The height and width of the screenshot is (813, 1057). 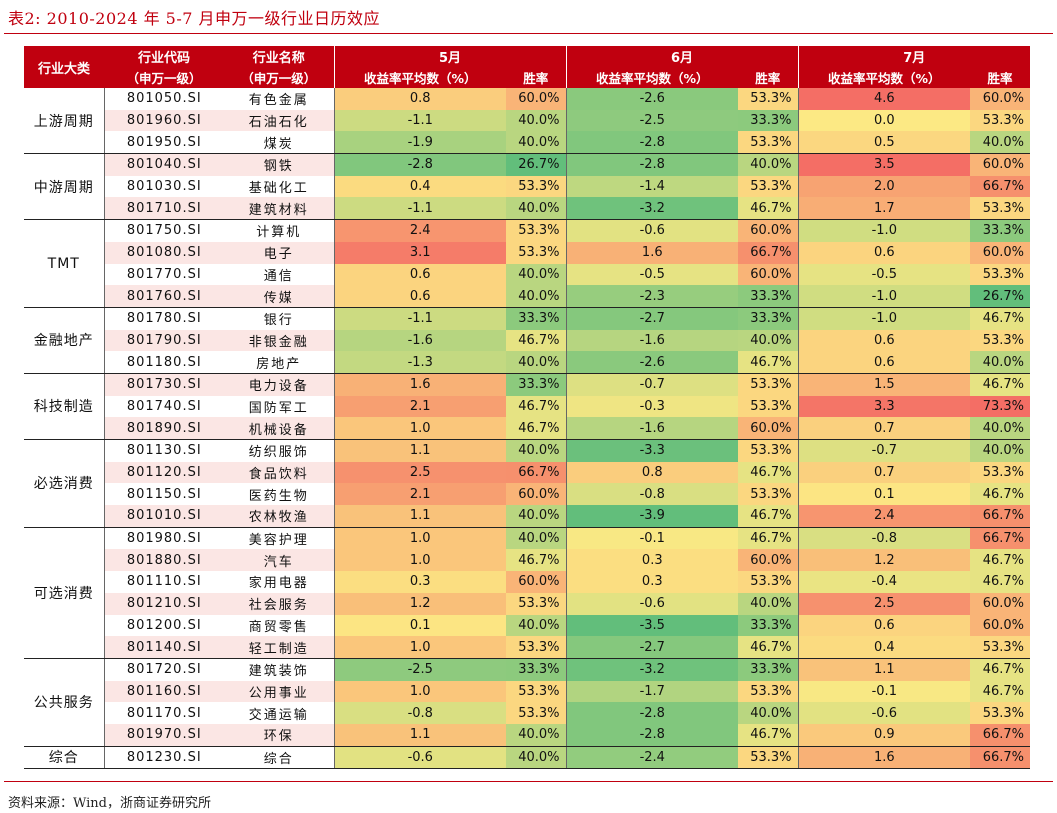 I want to click on industry-name: 家用电器, so click(x=279, y=582).